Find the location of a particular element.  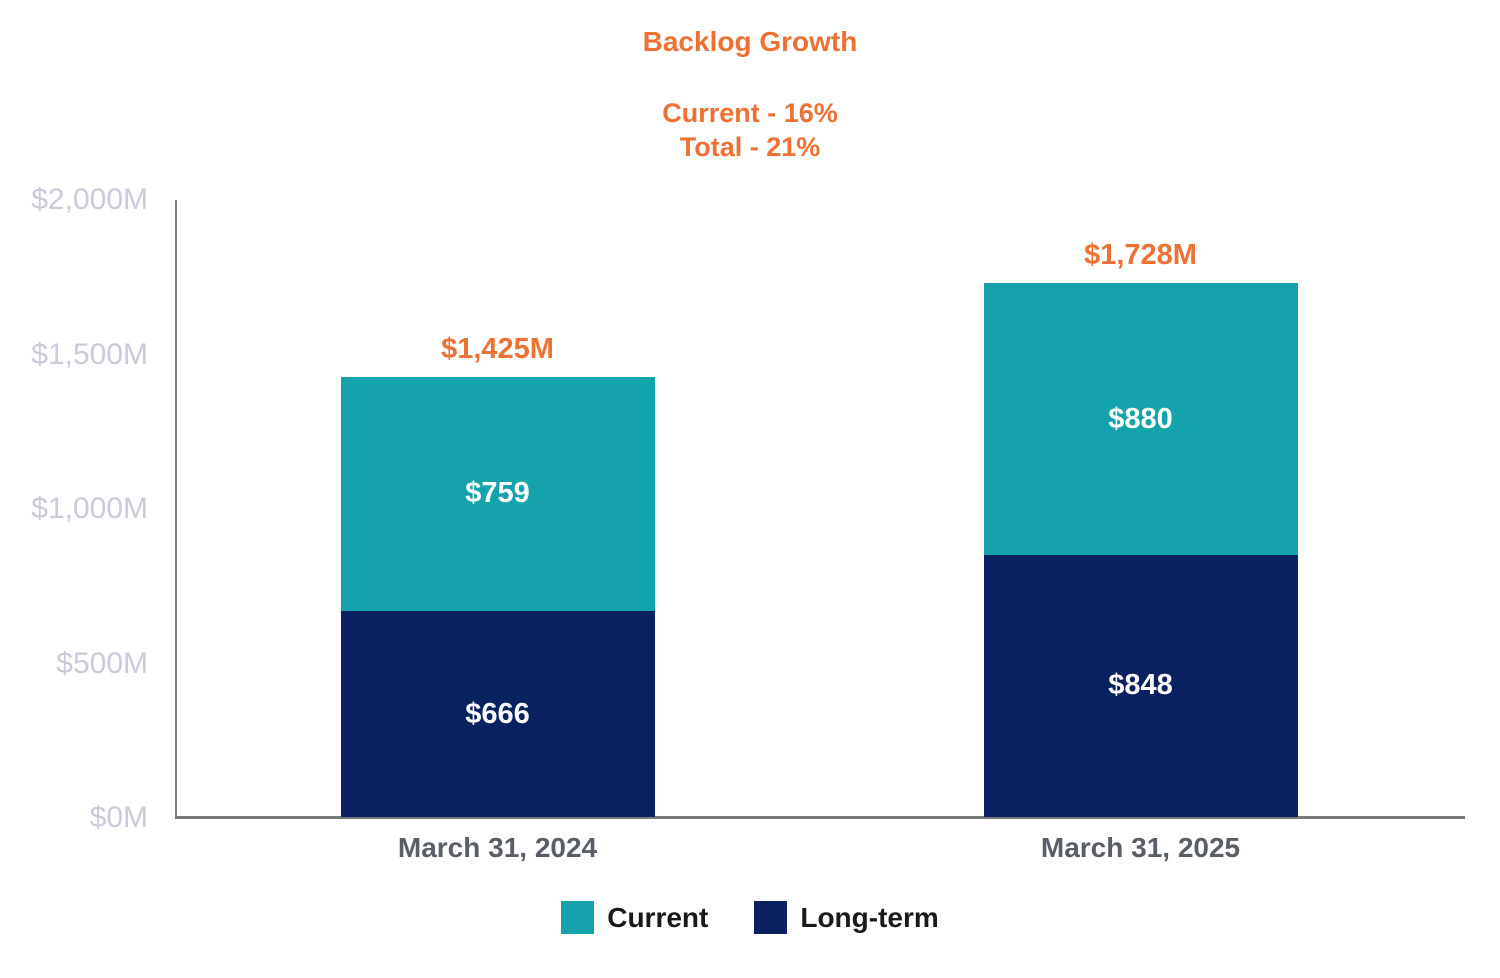

x-axis-line is located at coordinates (820, 817).